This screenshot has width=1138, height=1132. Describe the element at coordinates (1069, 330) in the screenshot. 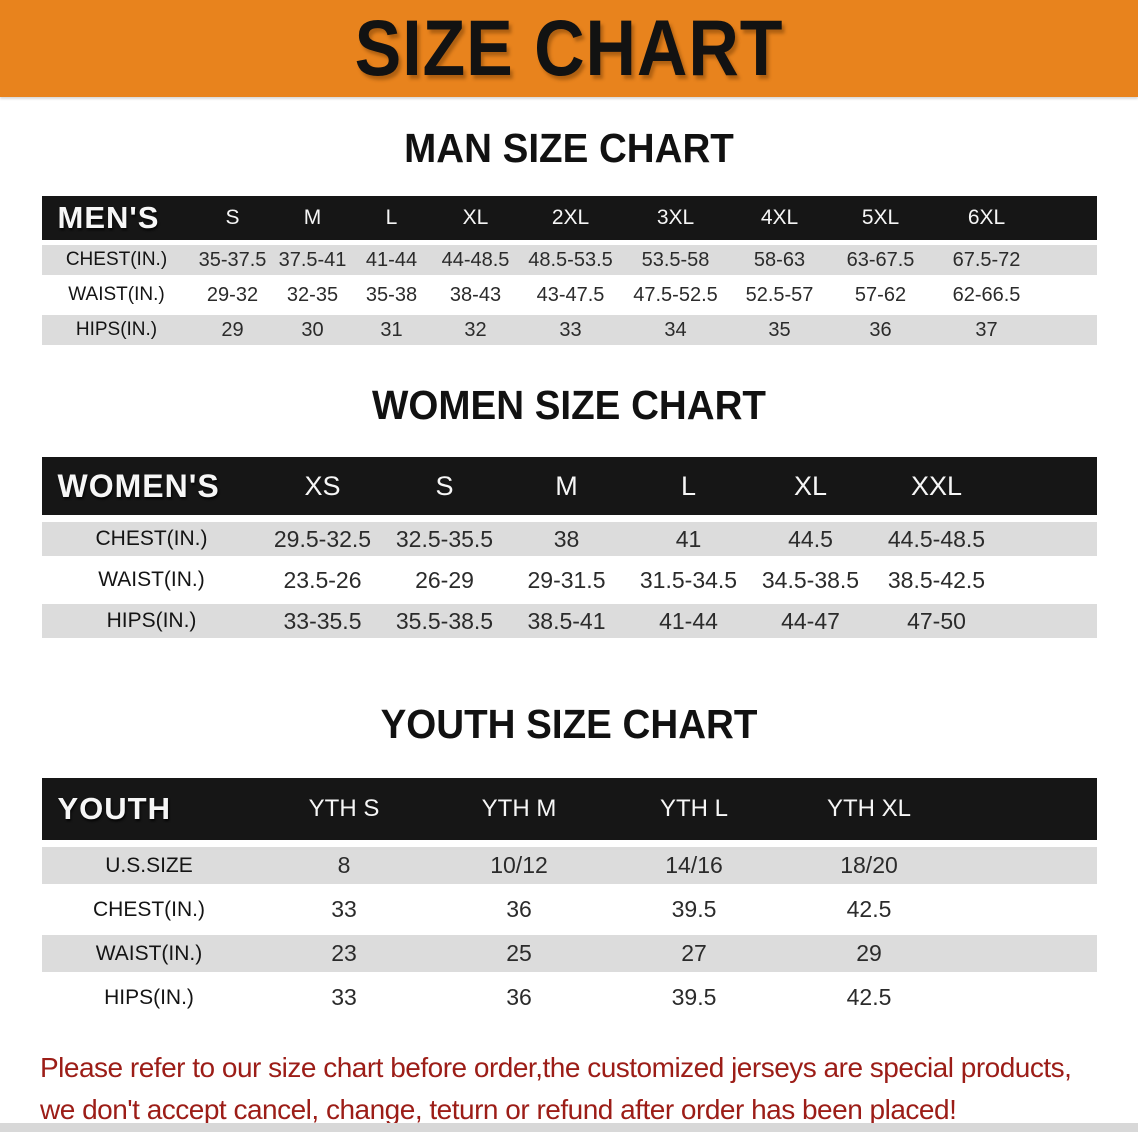

I see `men-row-filler` at that location.